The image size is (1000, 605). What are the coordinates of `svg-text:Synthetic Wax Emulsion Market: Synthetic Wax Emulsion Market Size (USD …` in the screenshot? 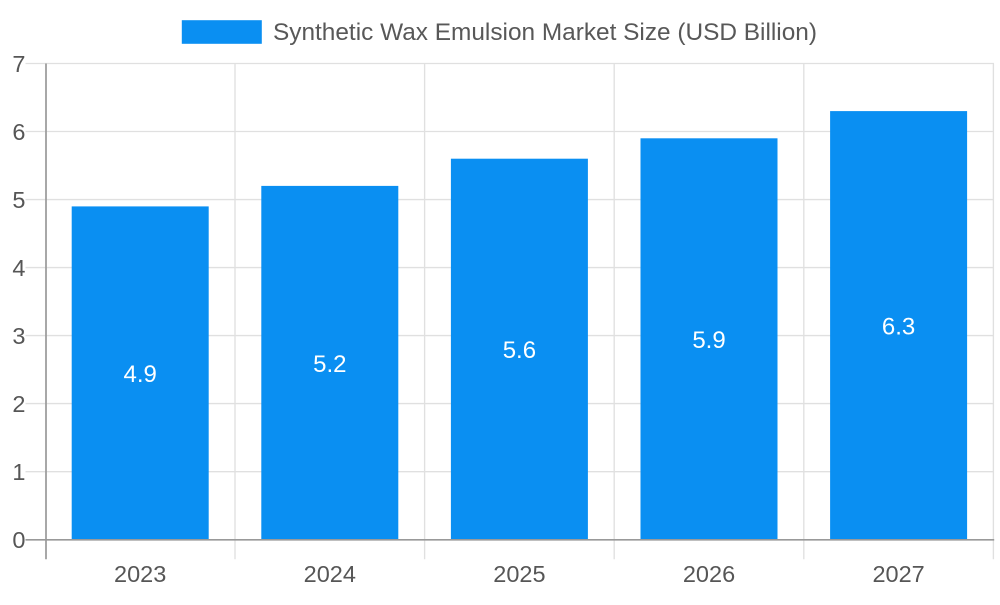 It's located at (545, 32).